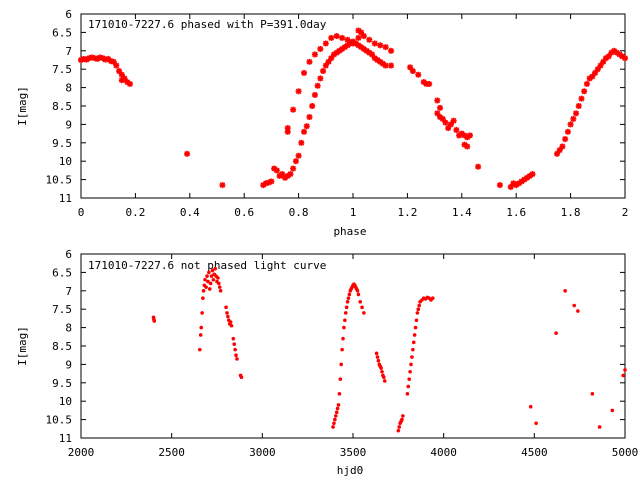 The width and height of the screenshot is (640, 480). I want to click on unphased-ytick-label: 7, so click(68, 291).